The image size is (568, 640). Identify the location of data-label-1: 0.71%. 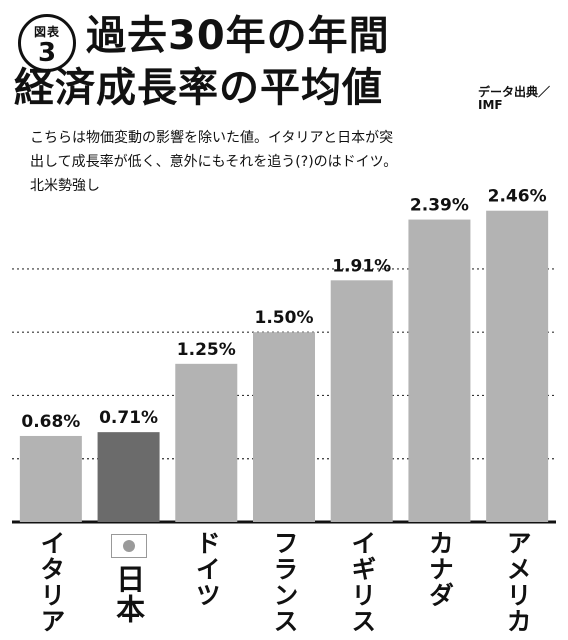
(128, 418).